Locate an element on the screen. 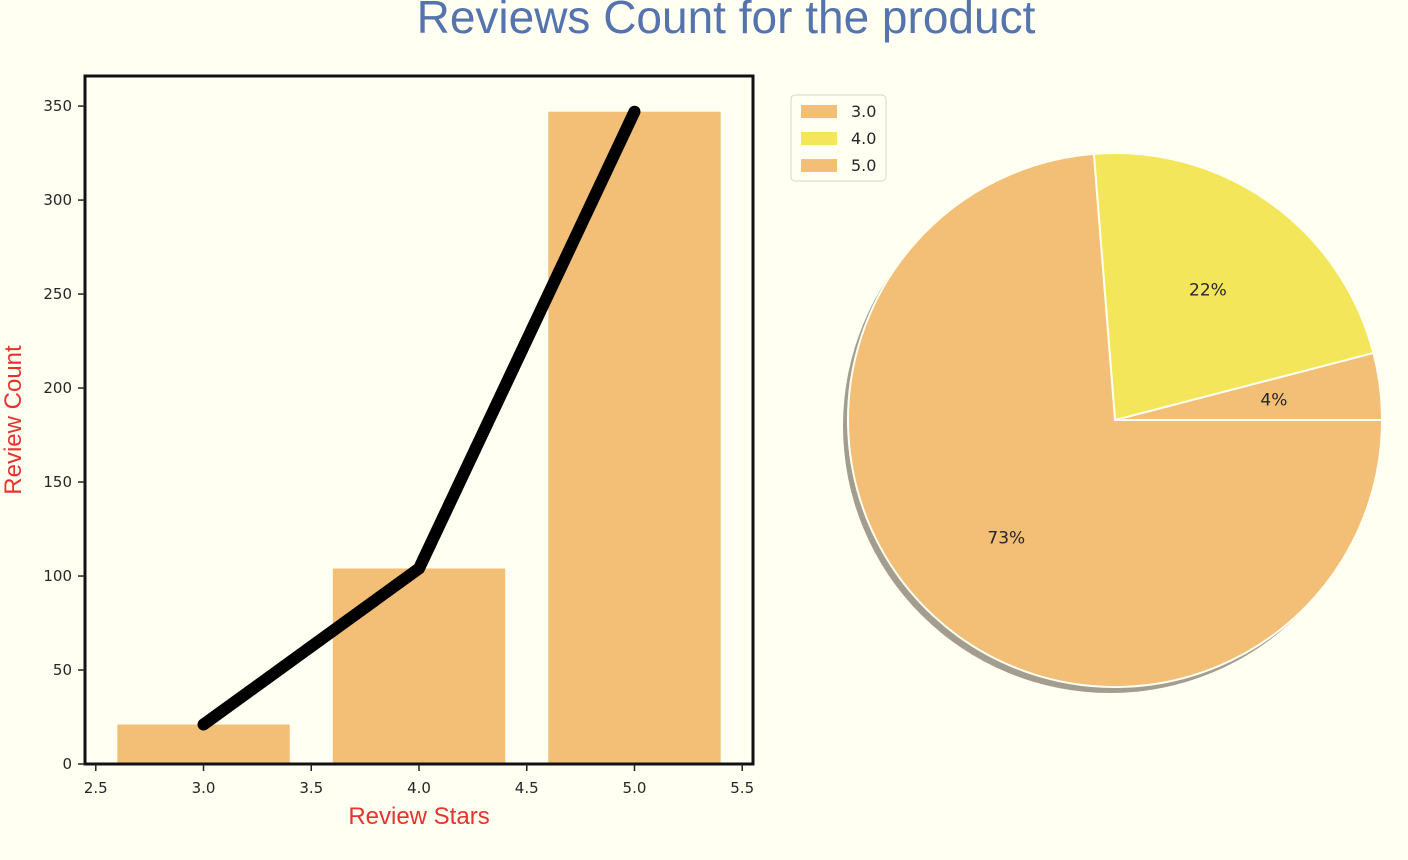  y-tick-label: 150 is located at coordinates (57, 482).